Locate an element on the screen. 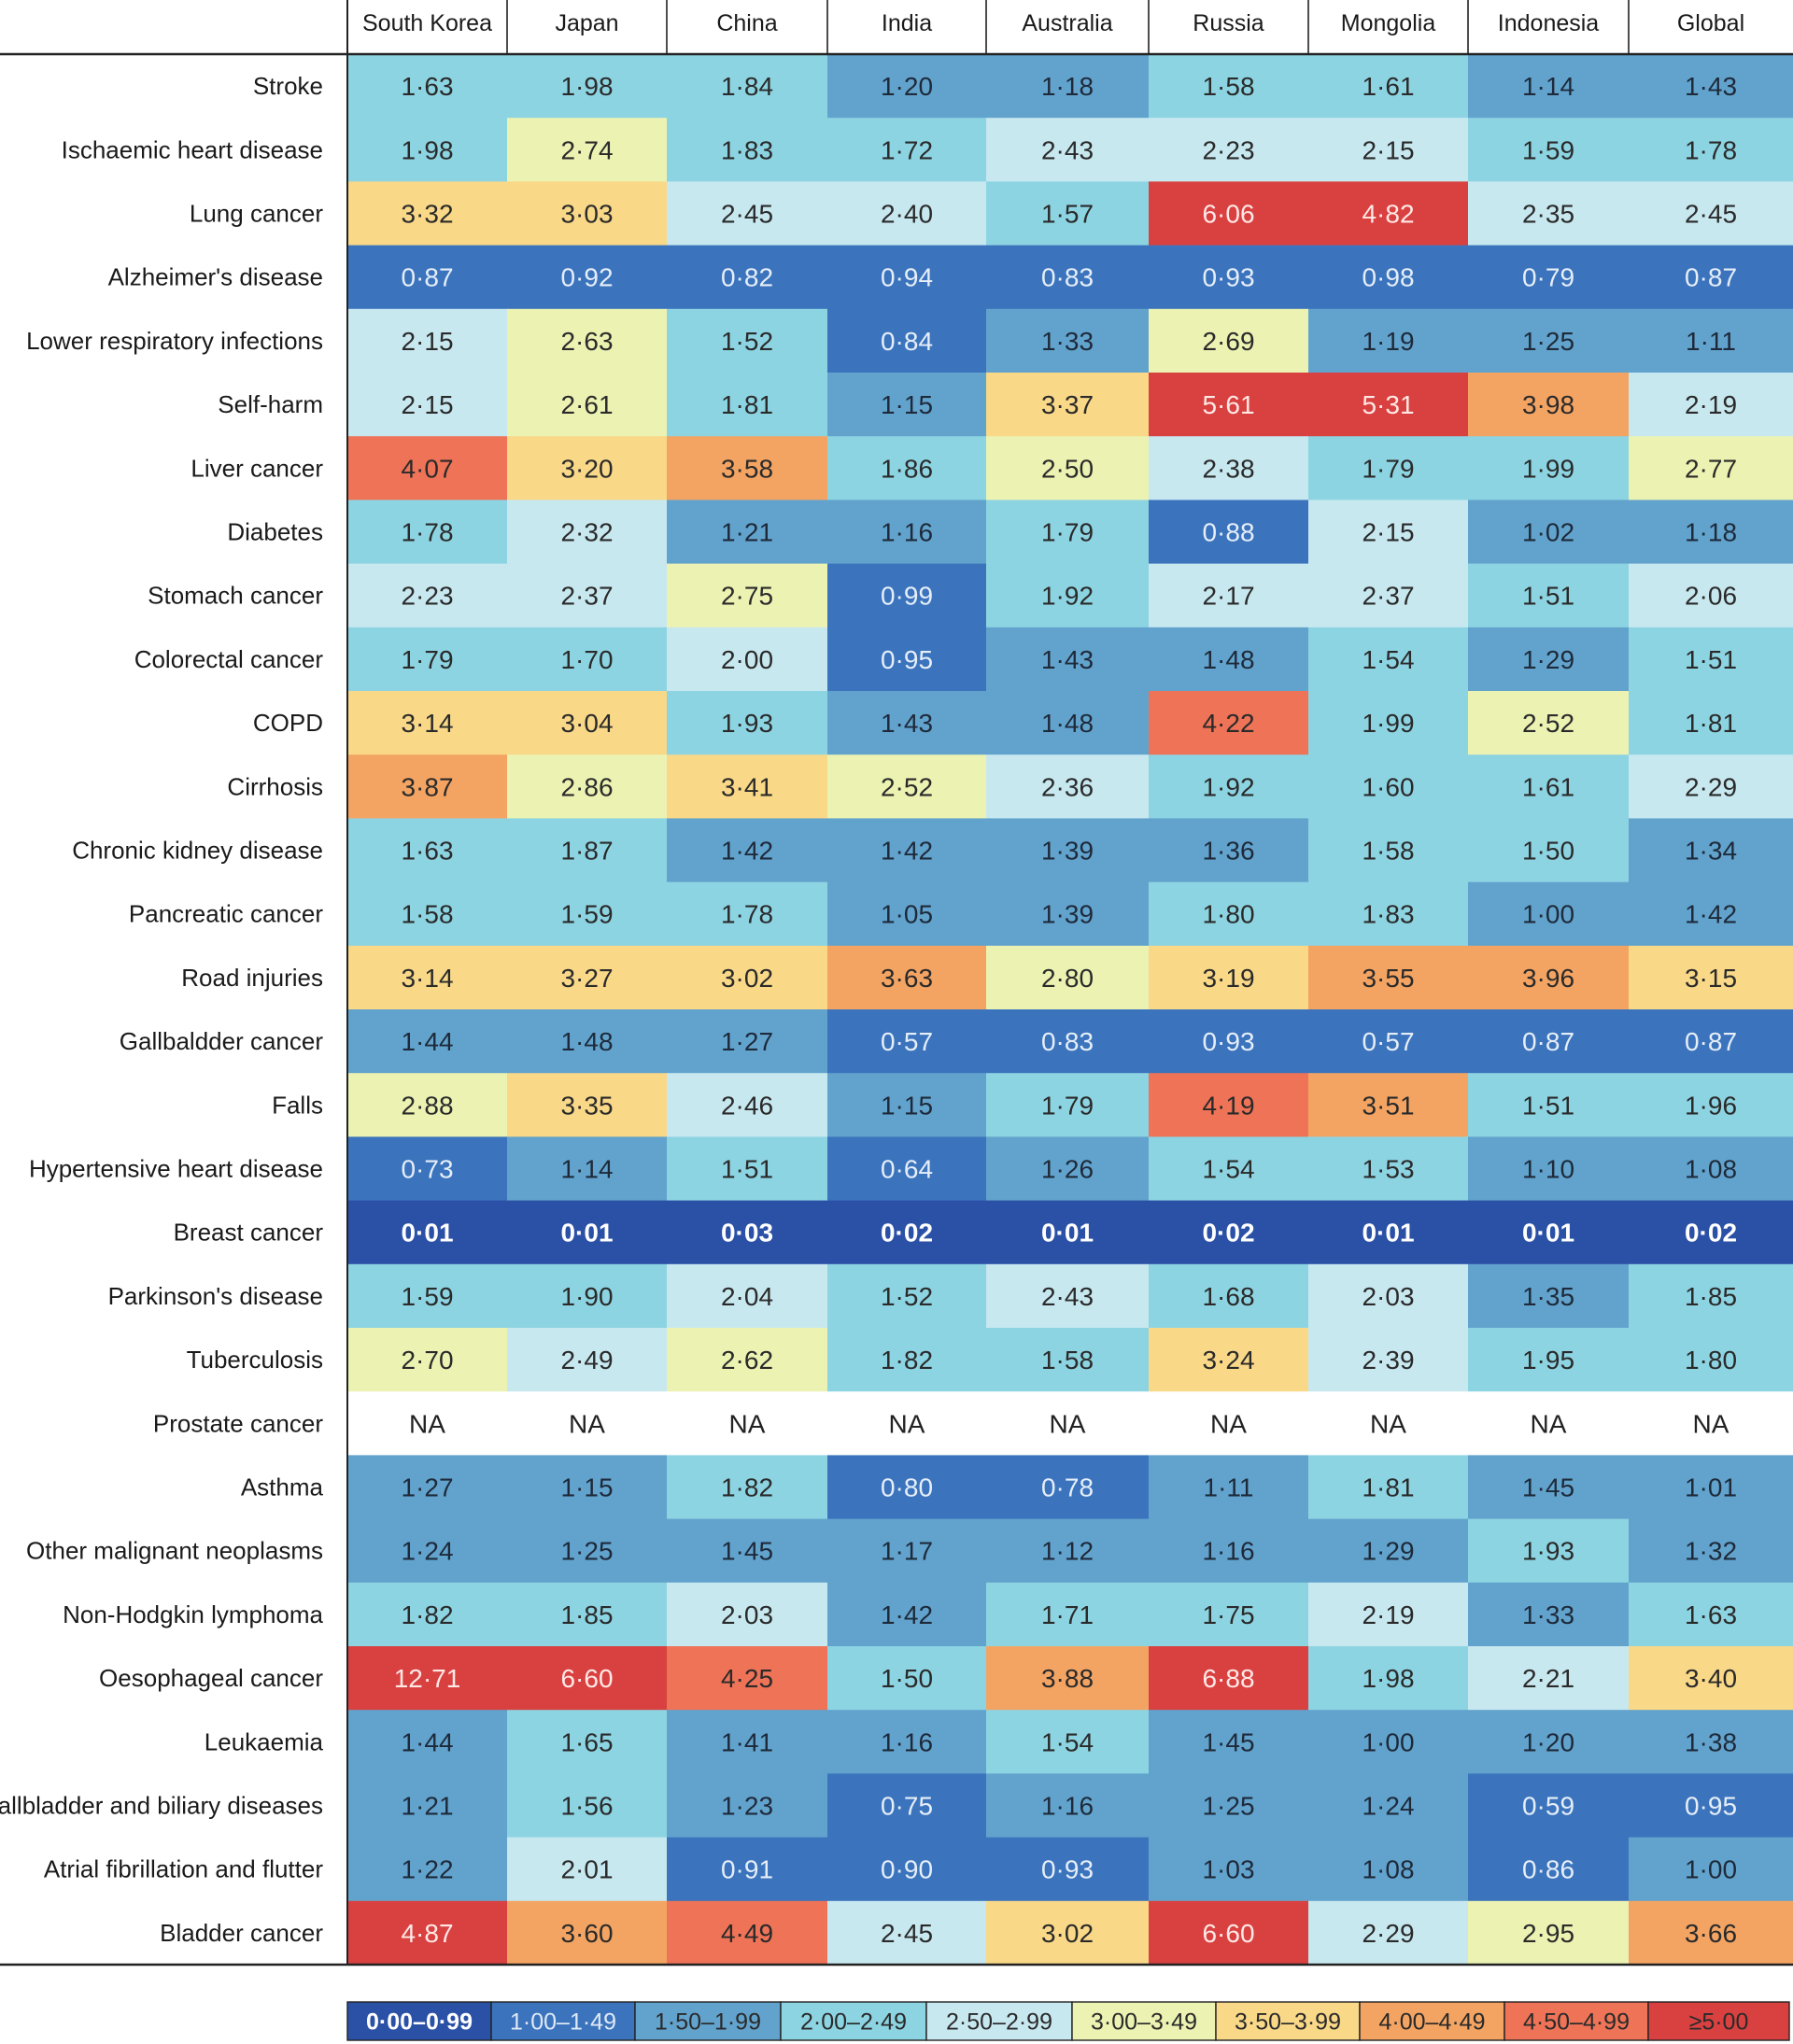 The height and width of the screenshot is (2044, 1793). cell-value: 0·93 is located at coordinates (1228, 277).